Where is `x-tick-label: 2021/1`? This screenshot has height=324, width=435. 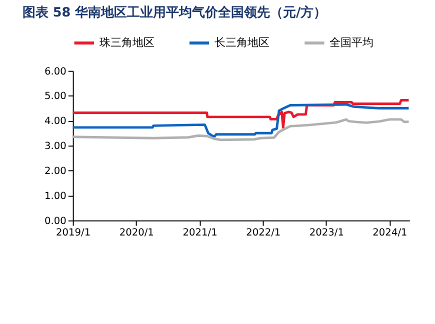 x-tick-label: 2021/1 is located at coordinates (200, 233).